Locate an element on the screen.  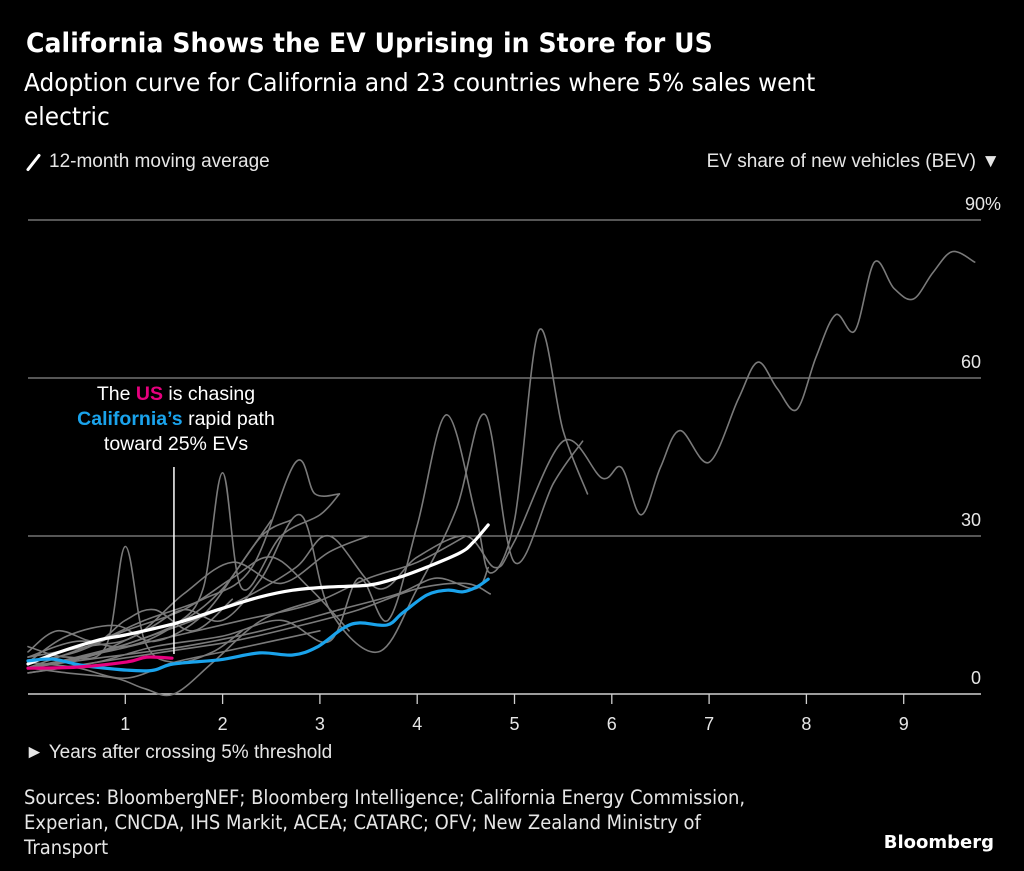
us-line is located at coordinates (100, 662).